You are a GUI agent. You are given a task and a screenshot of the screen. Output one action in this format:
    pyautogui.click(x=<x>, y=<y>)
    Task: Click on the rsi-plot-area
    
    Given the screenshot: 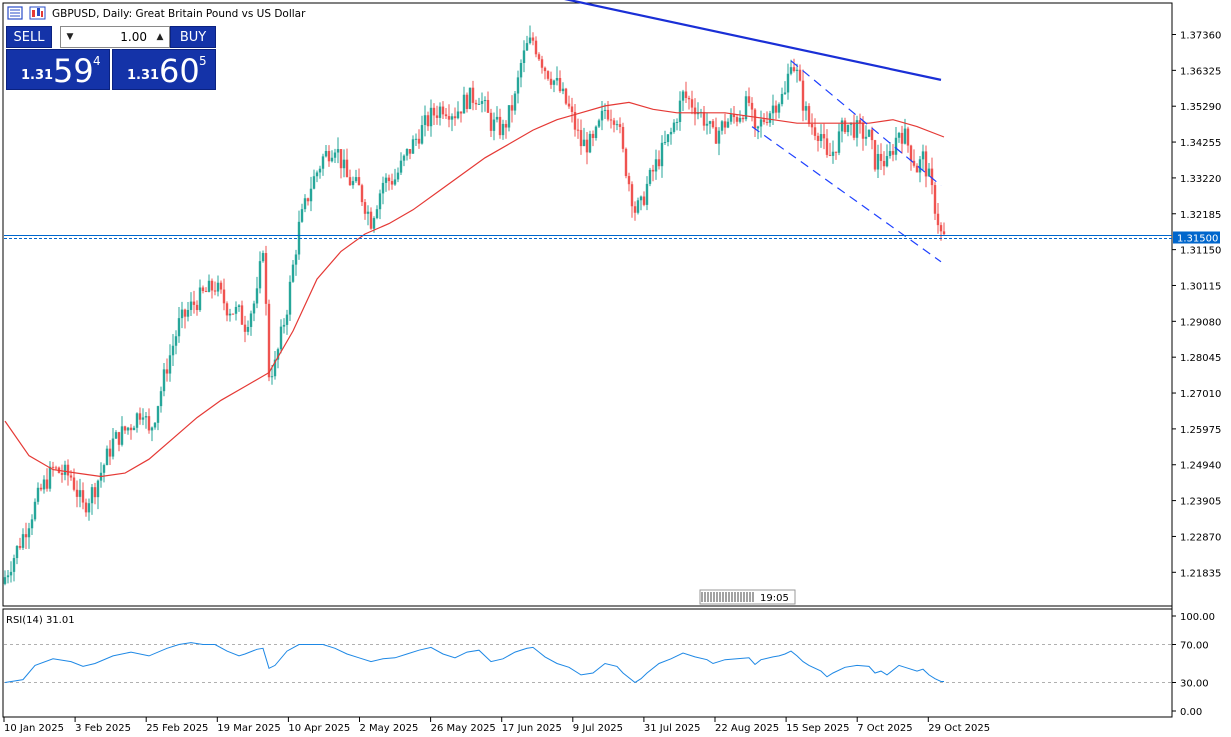 What is the action you would take?
    pyautogui.click(x=587, y=663)
    